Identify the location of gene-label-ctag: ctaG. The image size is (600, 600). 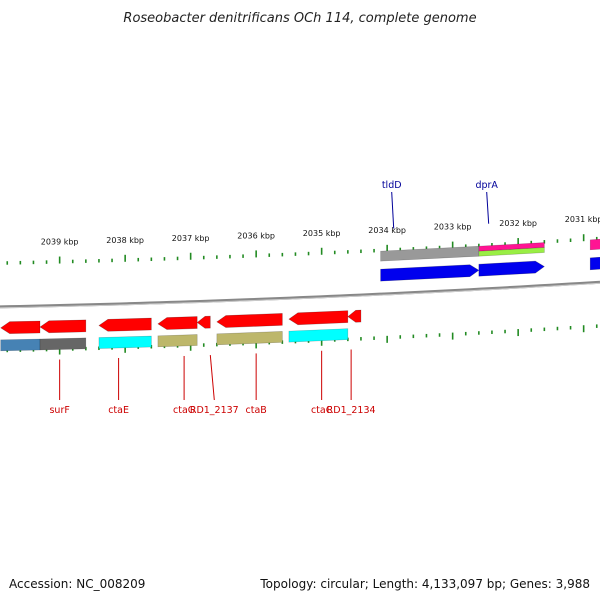
(184, 410).